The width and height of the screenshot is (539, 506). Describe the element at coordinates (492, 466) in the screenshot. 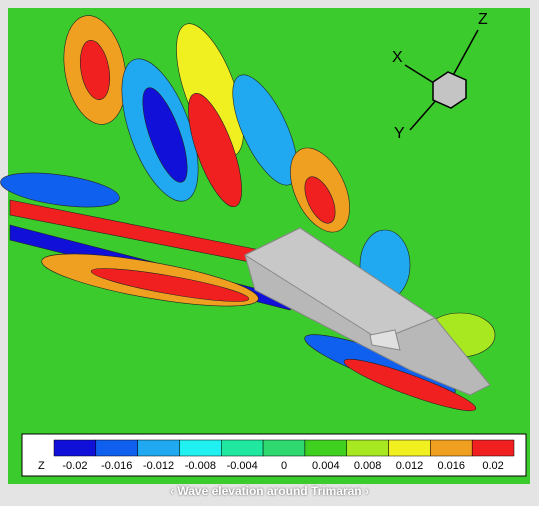

I see `legend-tick-label: 0.02` at that location.